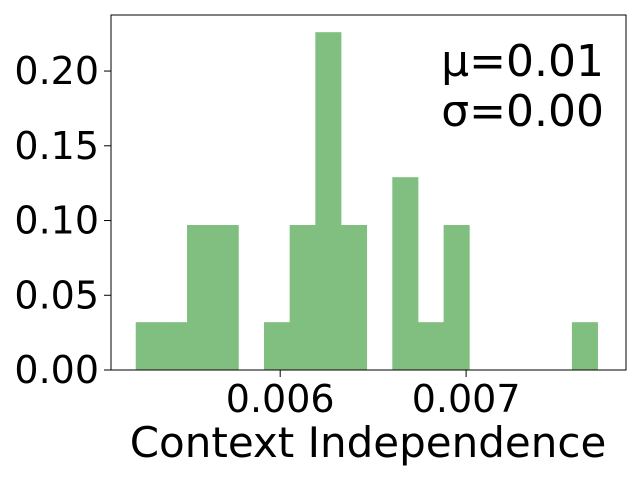 The height and width of the screenshot is (480, 640). Describe the element at coordinates (368, 442) in the screenshot. I see `x-axis-label: Context Independence` at that location.